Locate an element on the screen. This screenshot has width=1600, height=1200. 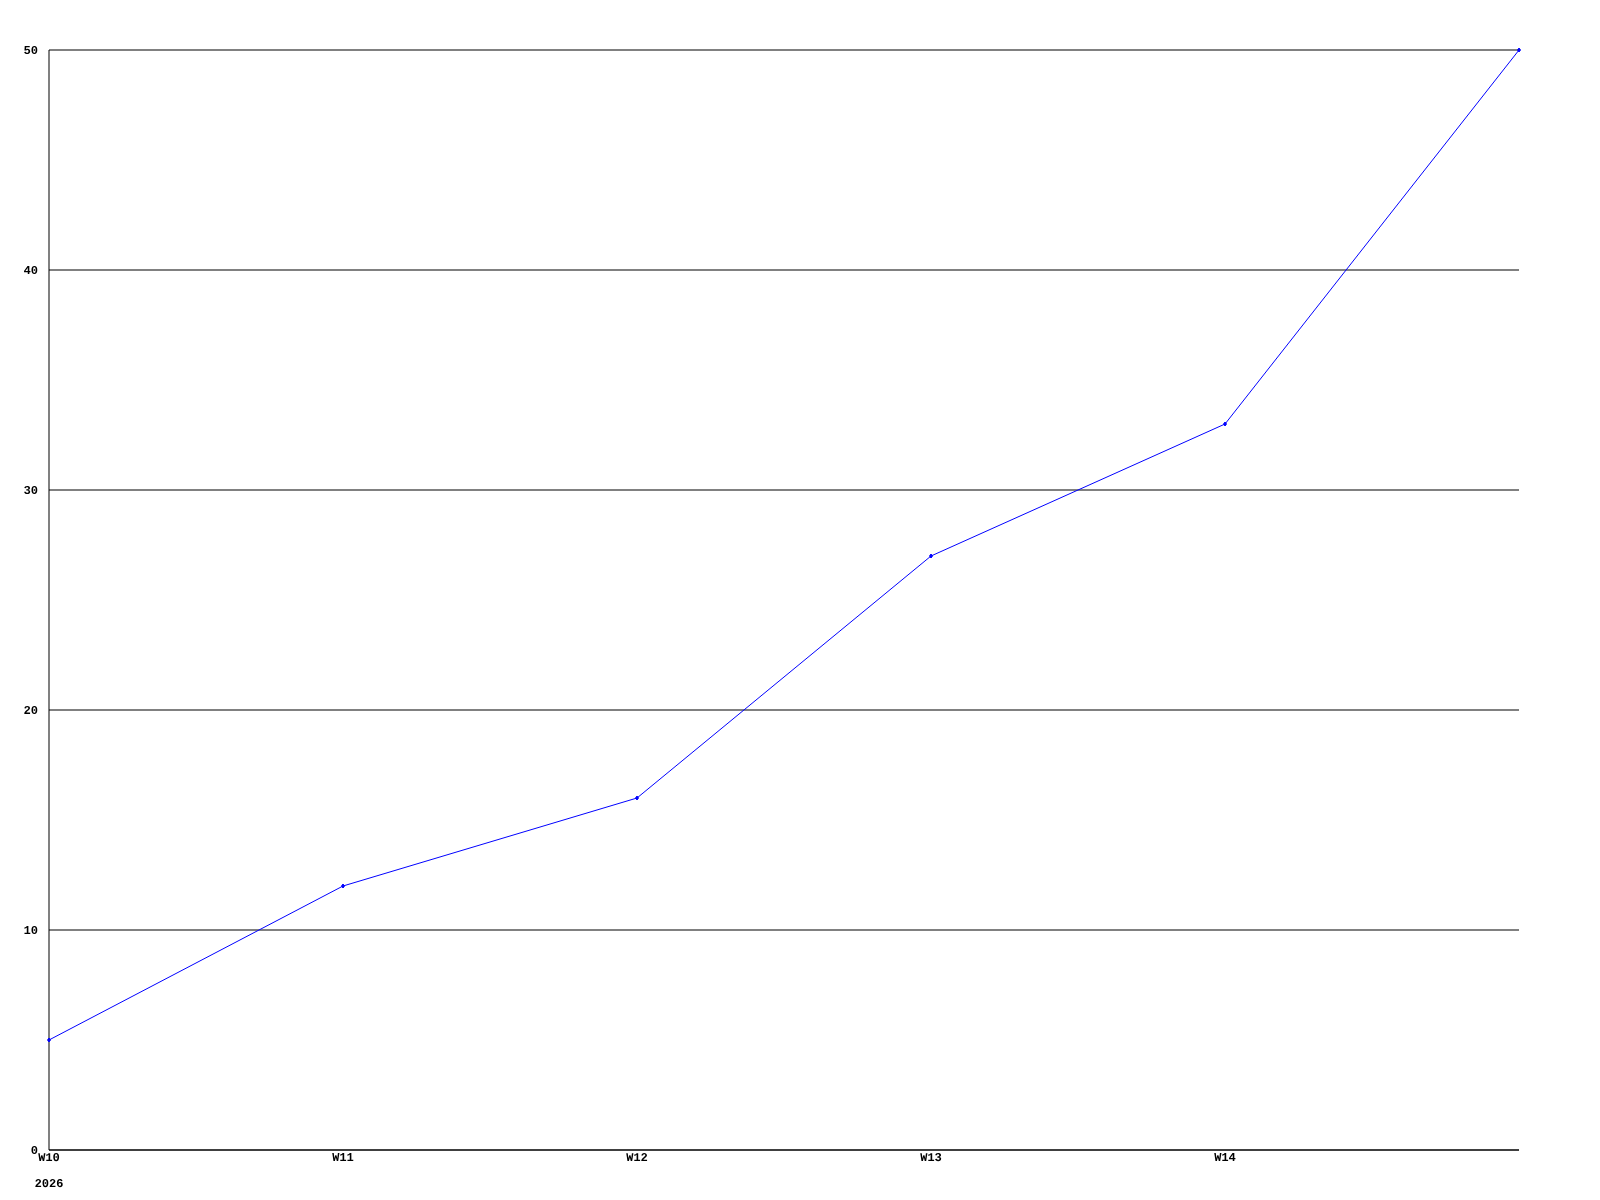
y-tick-label: 50 is located at coordinates (31, 50).